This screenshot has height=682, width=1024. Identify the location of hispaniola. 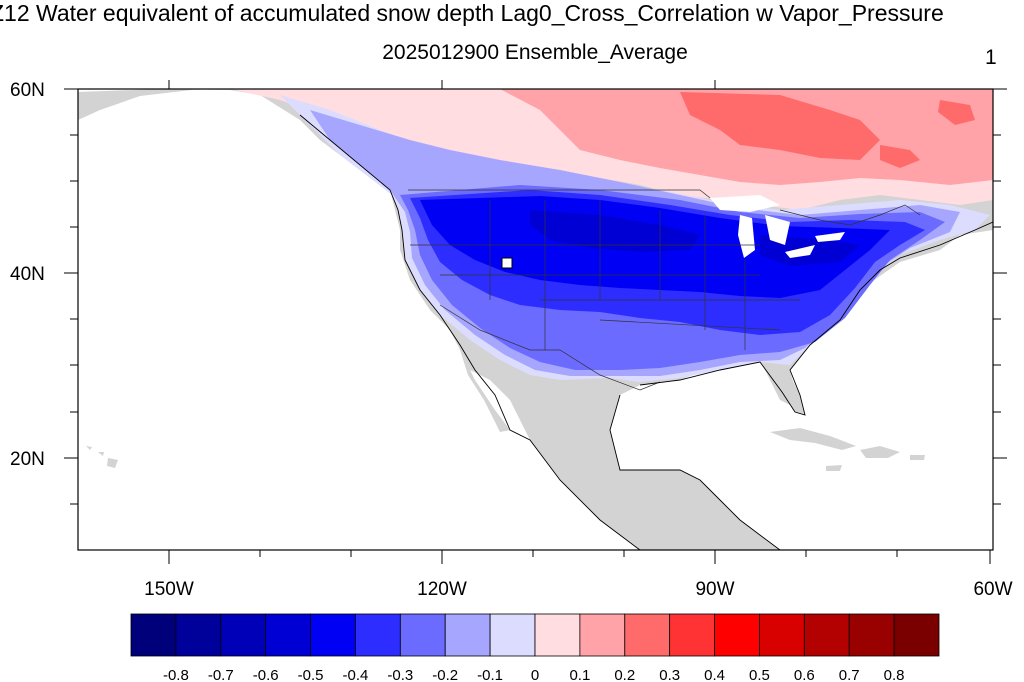
(880, 452).